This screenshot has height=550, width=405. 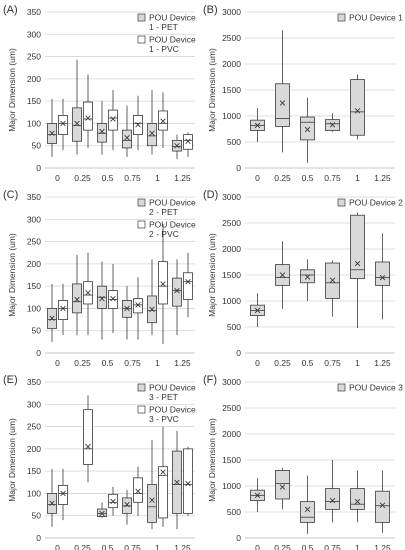 I want to click on y-tick-label: 300, so click(x=34, y=34).